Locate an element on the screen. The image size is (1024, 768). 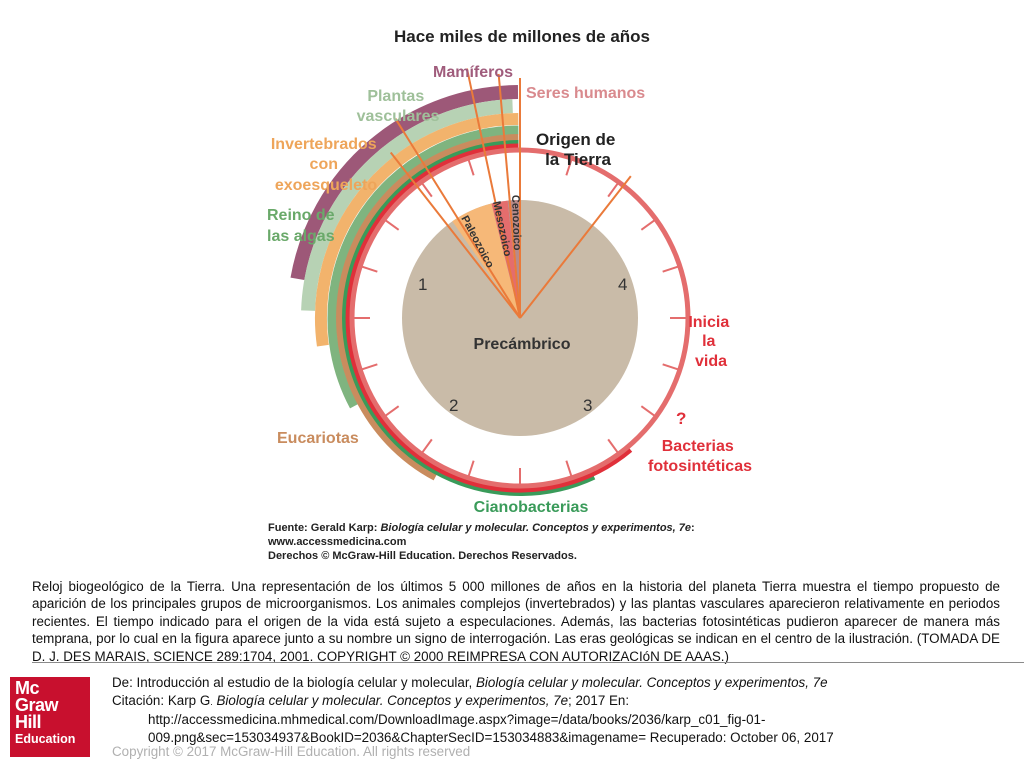
mammals-line is located at coordinates (493, 193).